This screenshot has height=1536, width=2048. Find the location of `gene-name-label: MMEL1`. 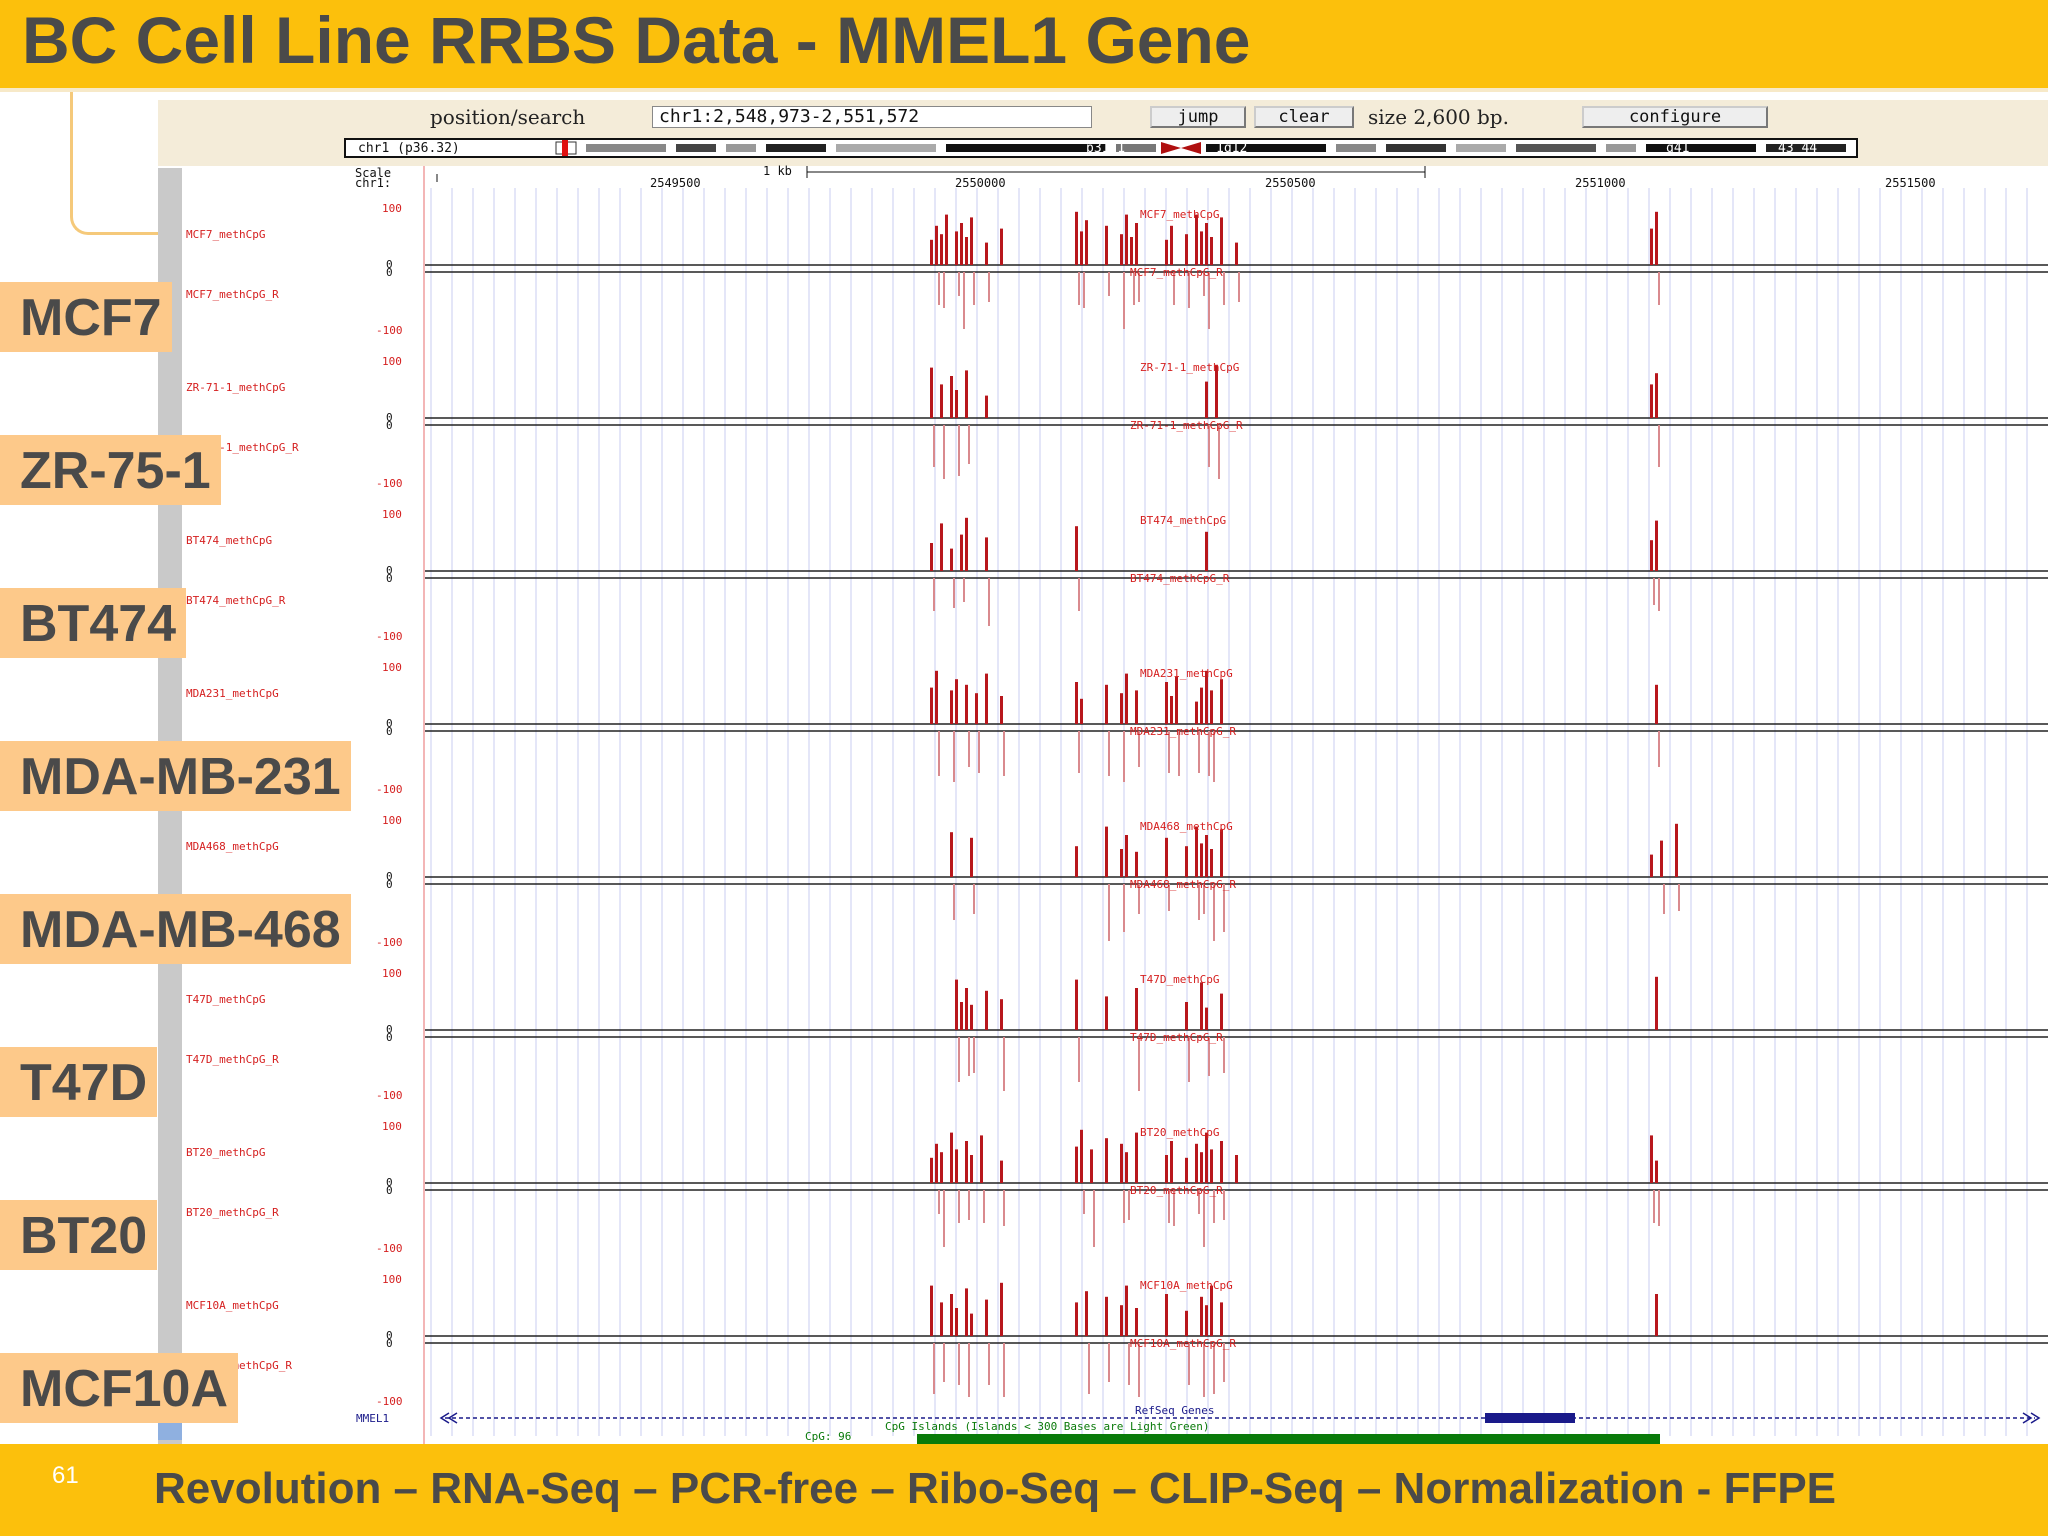

gene-name-label: MMEL1 is located at coordinates (373, 1418).